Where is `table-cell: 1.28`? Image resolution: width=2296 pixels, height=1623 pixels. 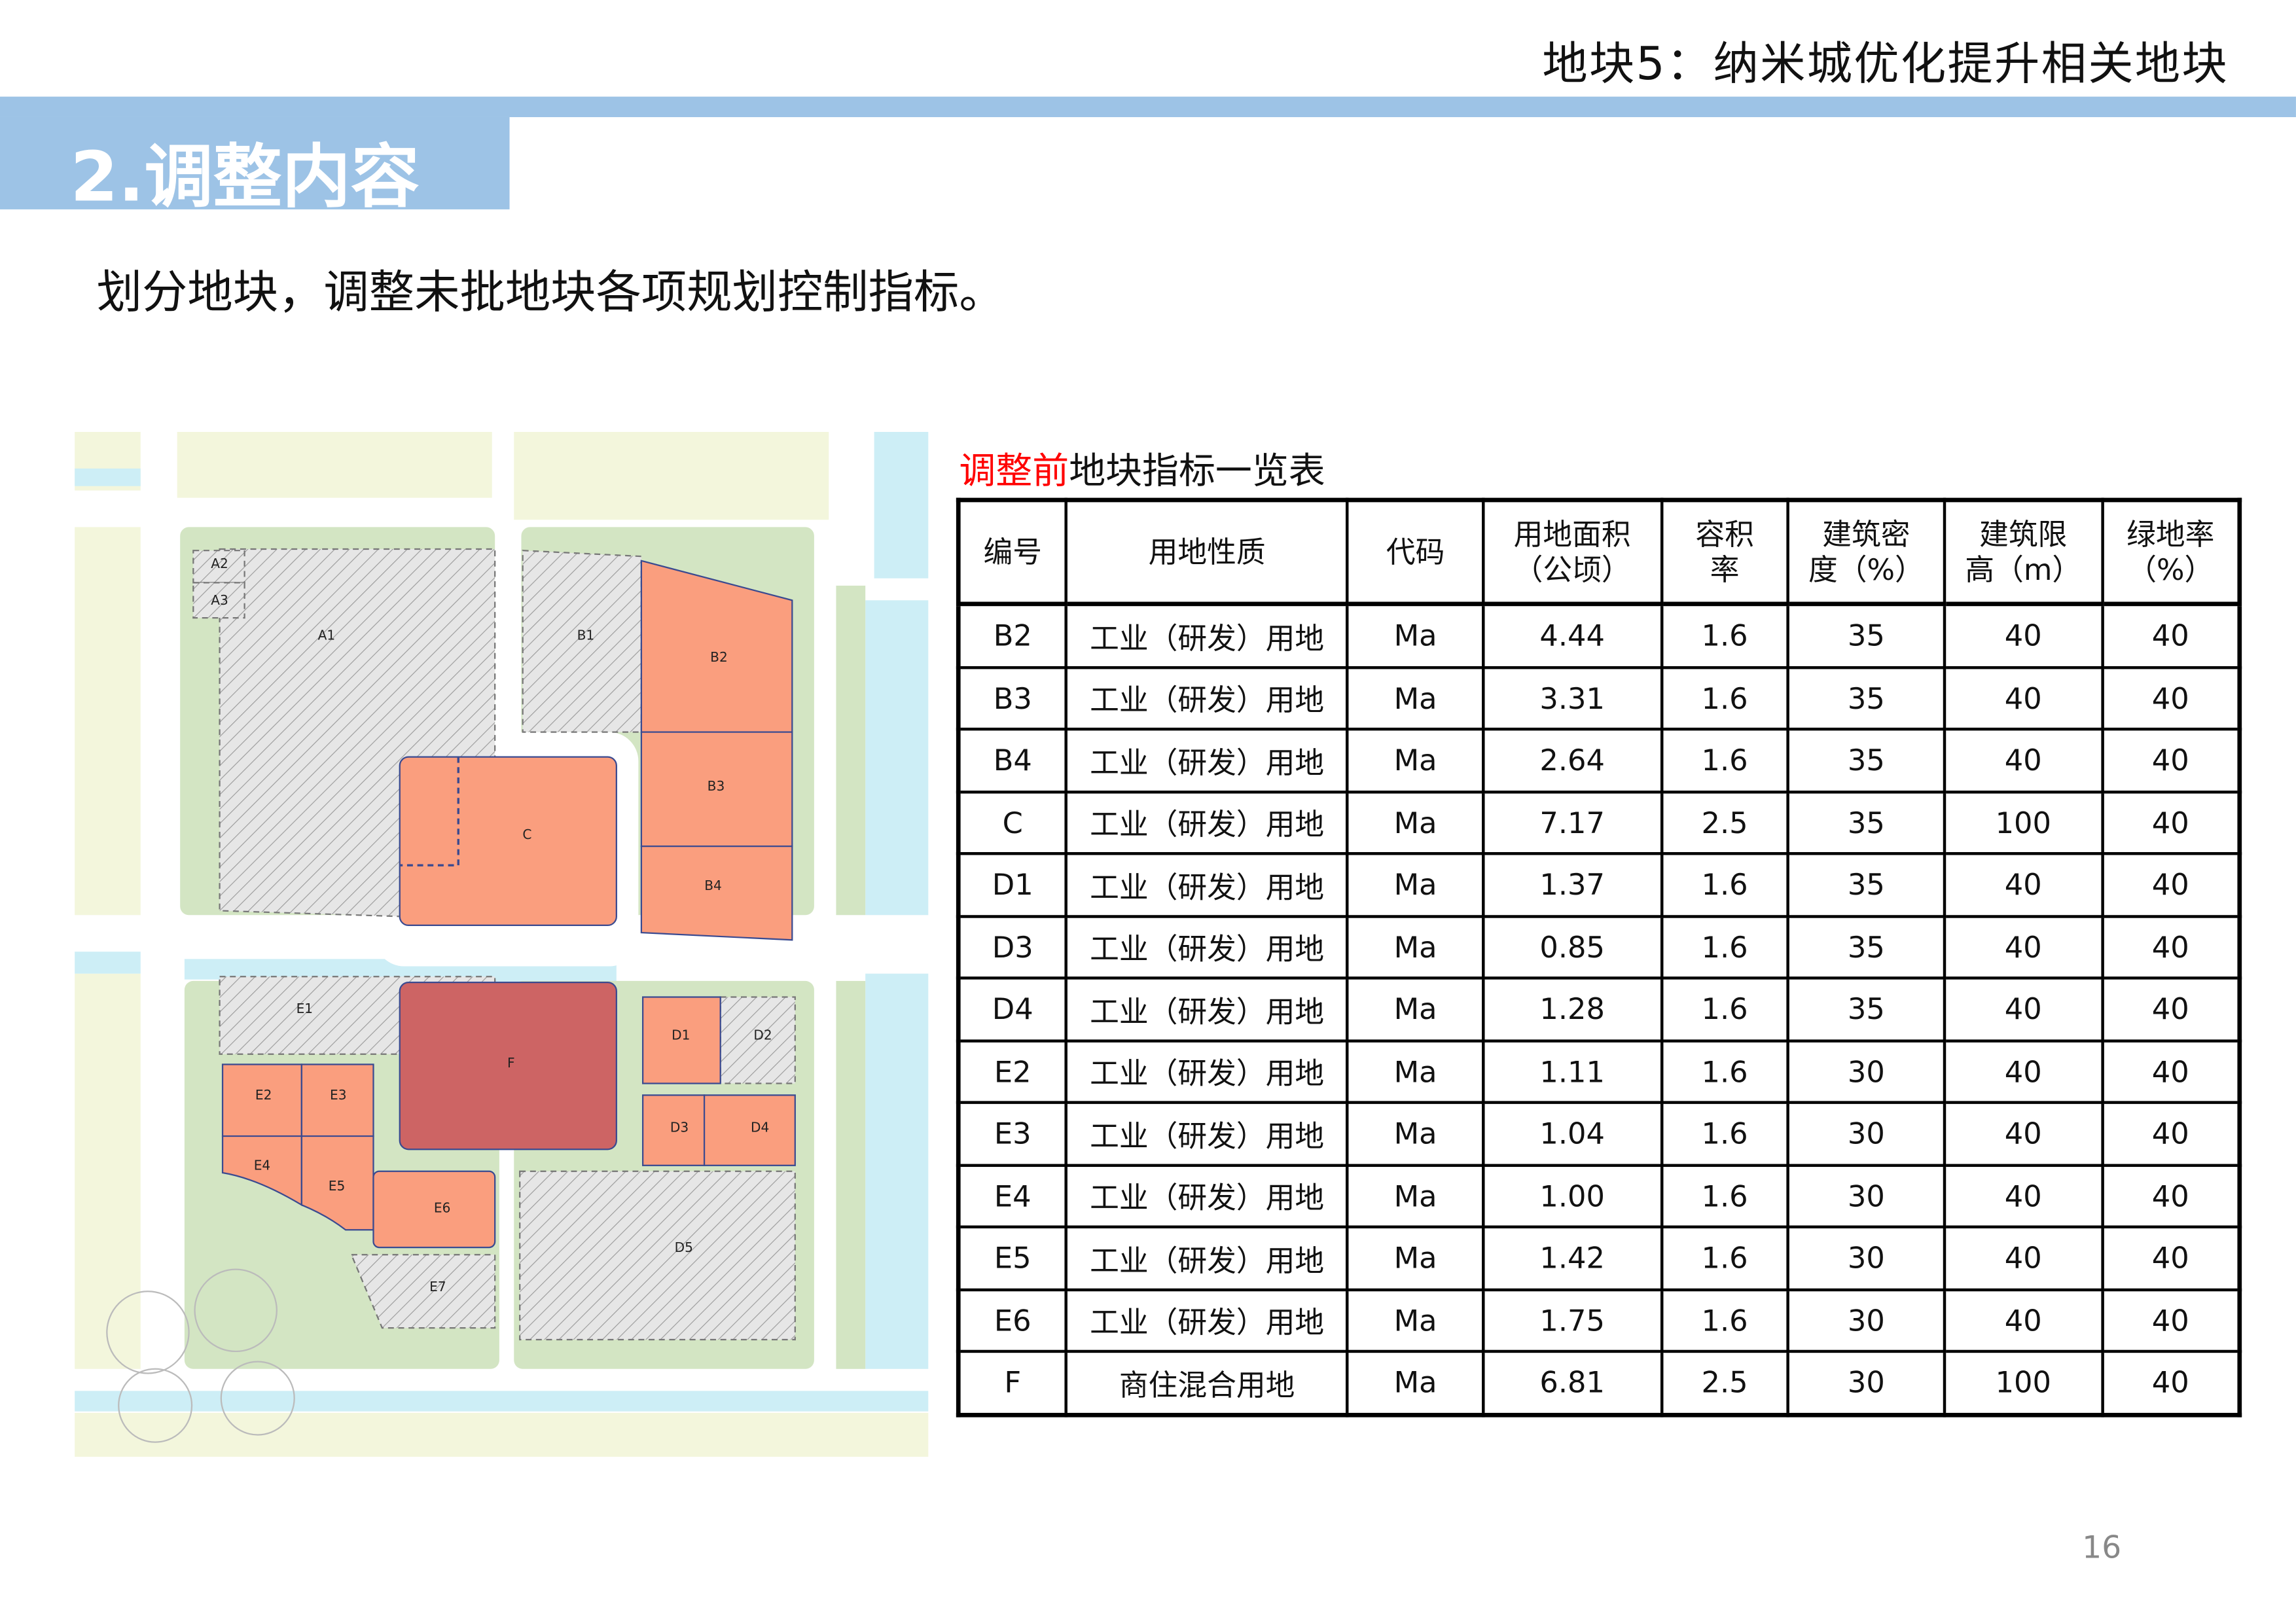
table-cell: 1.28 is located at coordinates (1572, 1009).